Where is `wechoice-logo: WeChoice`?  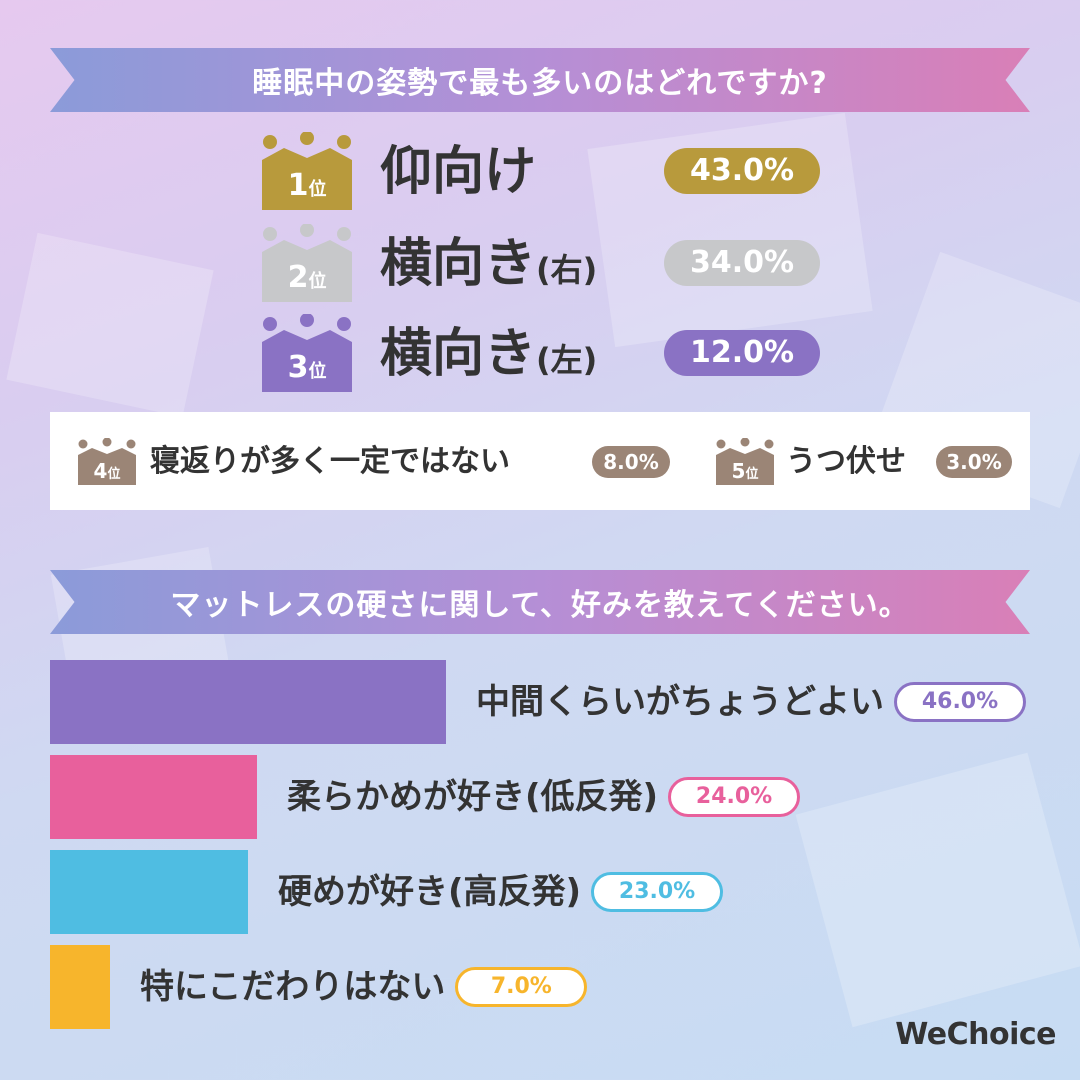 wechoice-logo: WeChoice is located at coordinates (975, 1034).